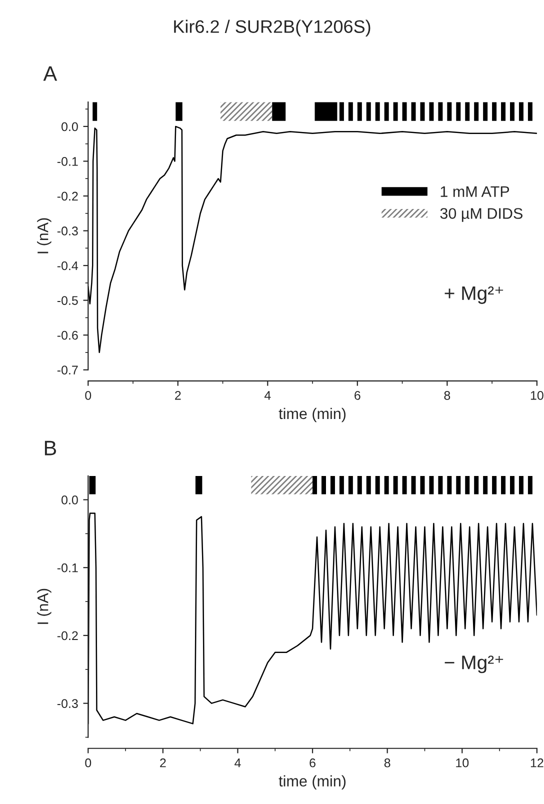  What do you see at coordinates (67, 300) in the screenshot?
I see `y-tick-label: -0.5` at bounding box center [67, 300].